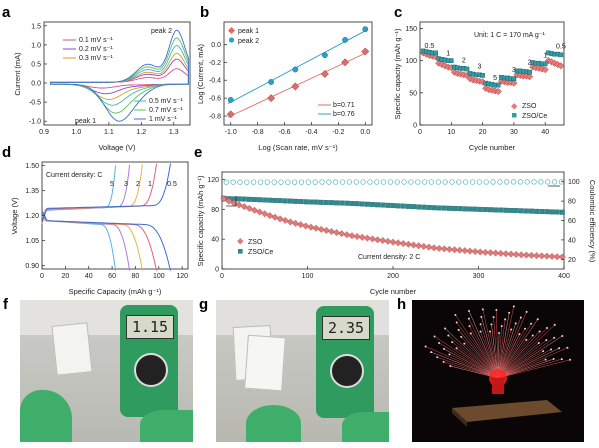 The height and width of the screenshot is (448, 599). Describe the element at coordinates (96, 49) in the screenshot. I see `legend-label-a: 0.2 mV s⁻¹` at that location.